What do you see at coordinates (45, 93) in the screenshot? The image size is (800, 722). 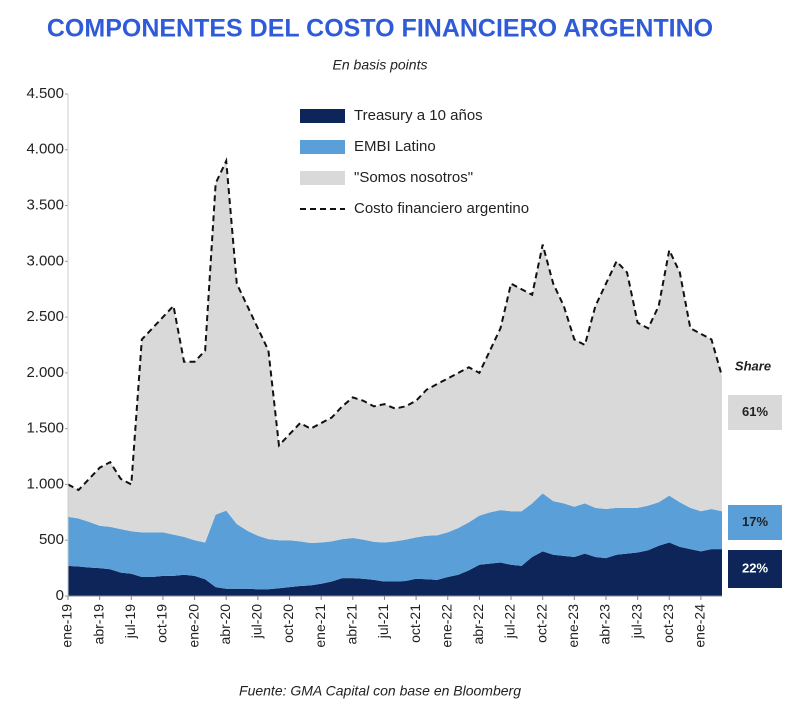 I see `y-tick-label: 4.500` at bounding box center [45, 93].